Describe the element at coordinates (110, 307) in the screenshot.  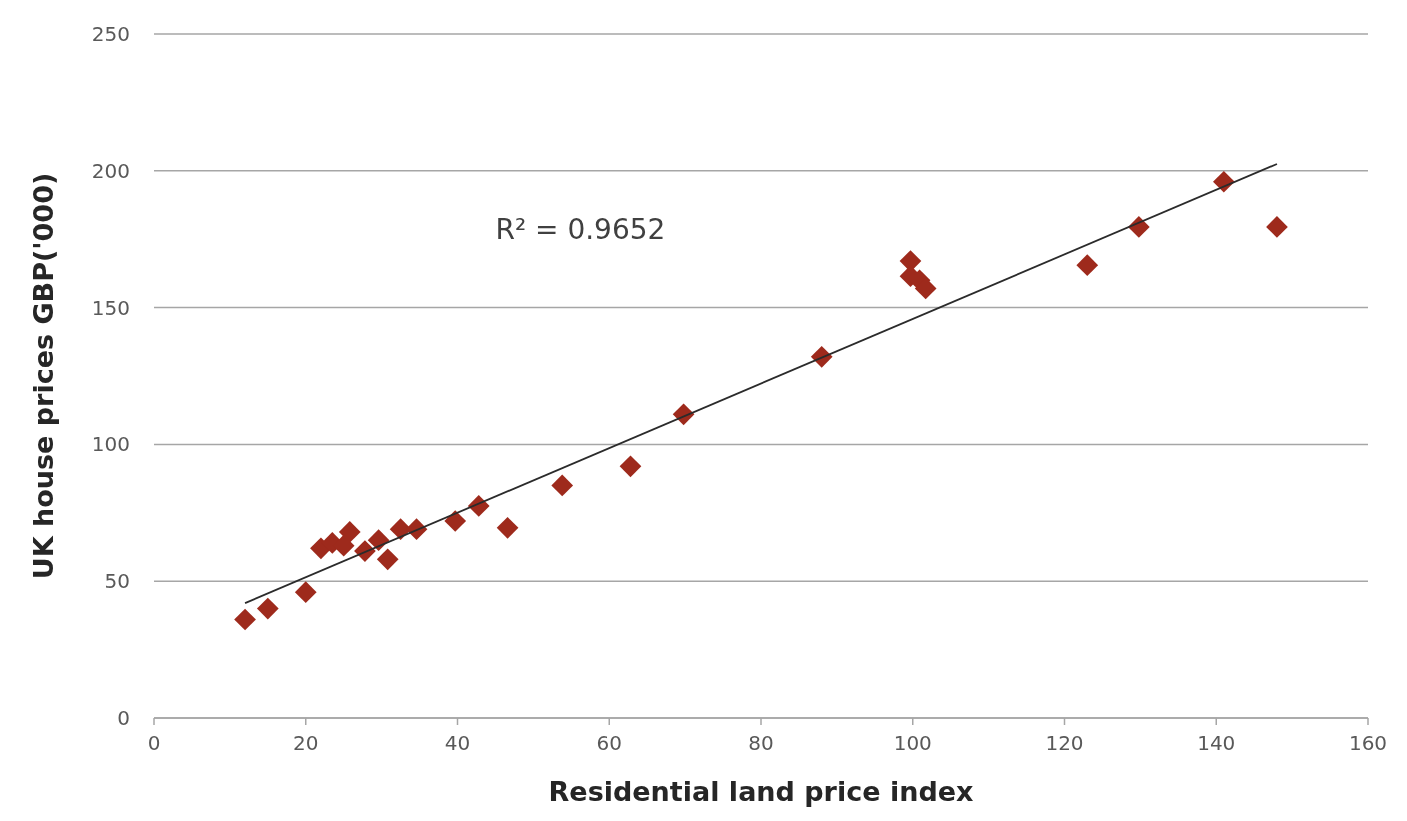
I see `y-tick-label: 150` at that location.